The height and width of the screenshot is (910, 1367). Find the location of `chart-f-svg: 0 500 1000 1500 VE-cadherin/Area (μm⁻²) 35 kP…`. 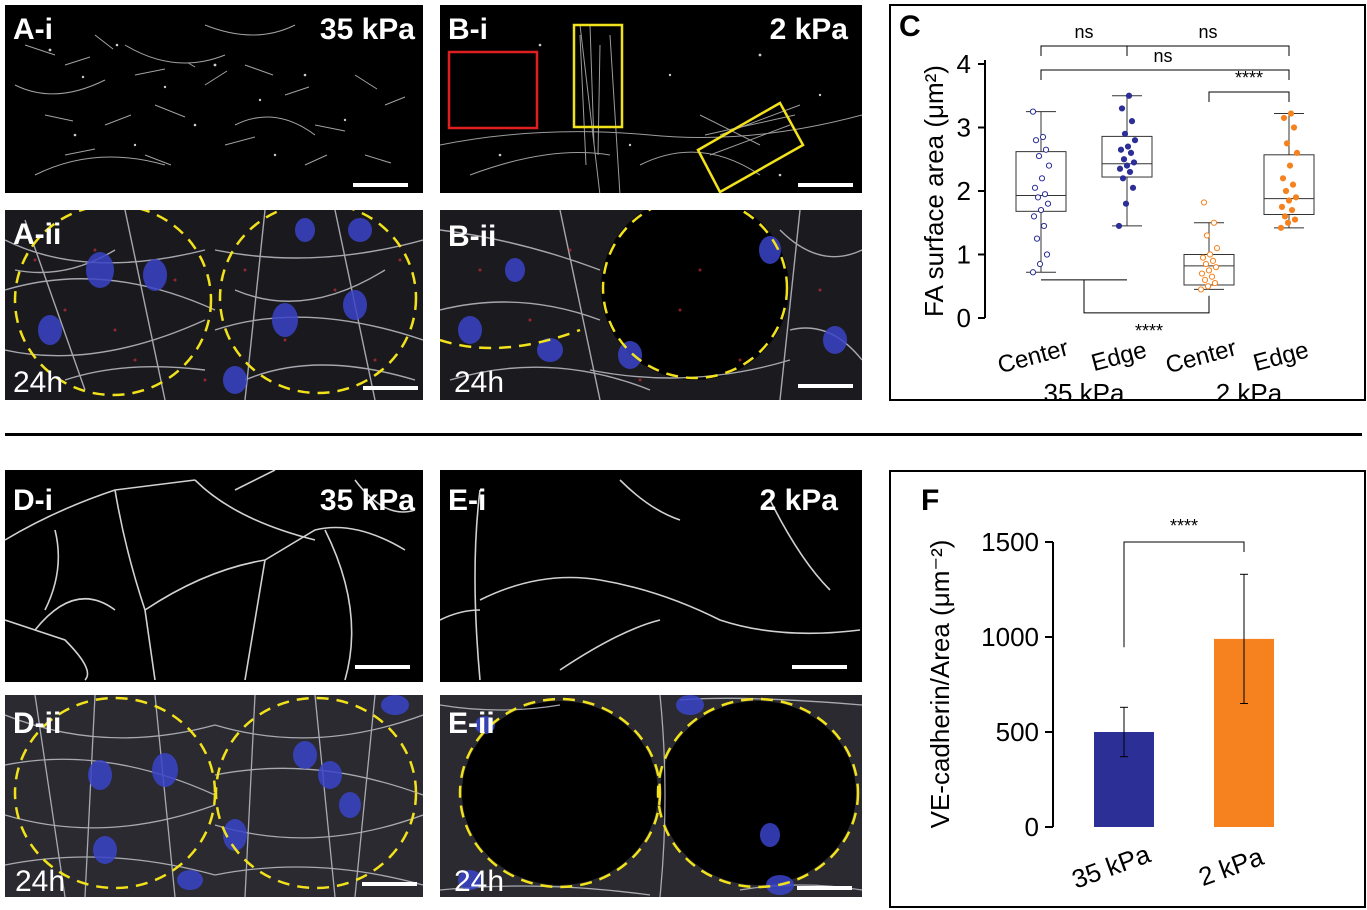

chart-f-svg: 0 500 1000 1500 VE-cadherin/Area (μm⁻²) 35 kP… is located at coordinates (1099, 705).